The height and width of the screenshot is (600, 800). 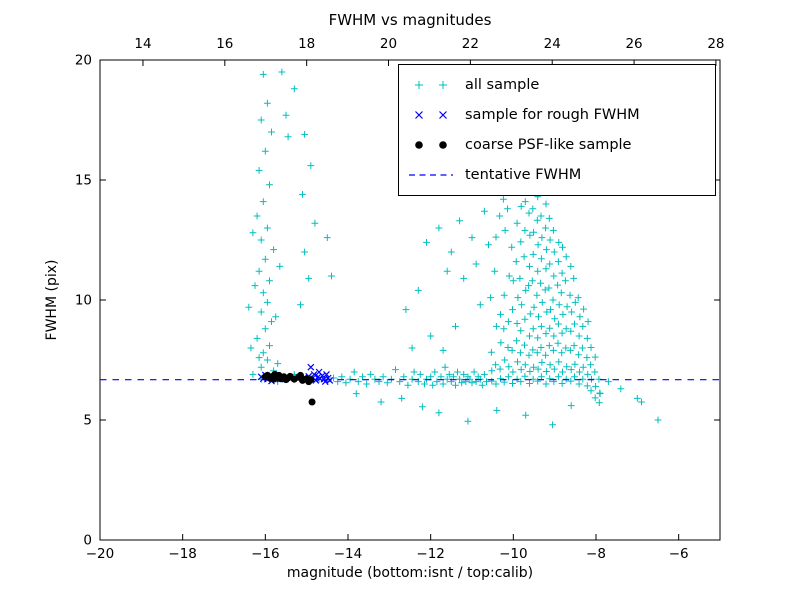 What do you see at coordinates (557, 85) in the screenshot?
I see `legend-item-all-sample: all sample` at bounding box center [557, 85].